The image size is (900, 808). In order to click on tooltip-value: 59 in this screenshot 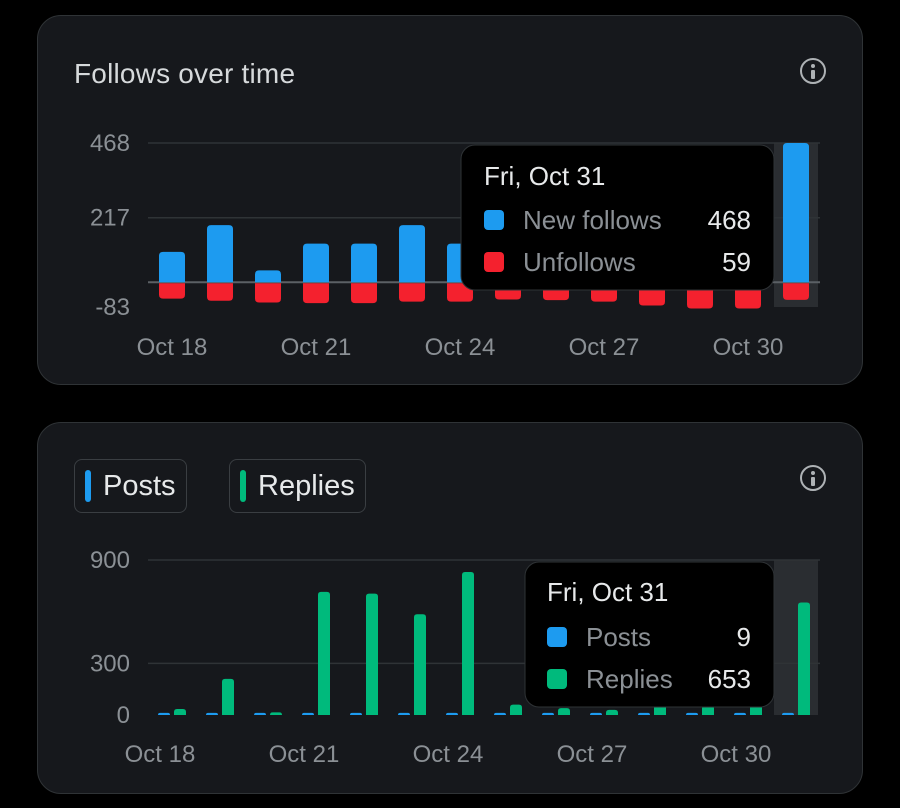, I will do `click(736, 262)`.